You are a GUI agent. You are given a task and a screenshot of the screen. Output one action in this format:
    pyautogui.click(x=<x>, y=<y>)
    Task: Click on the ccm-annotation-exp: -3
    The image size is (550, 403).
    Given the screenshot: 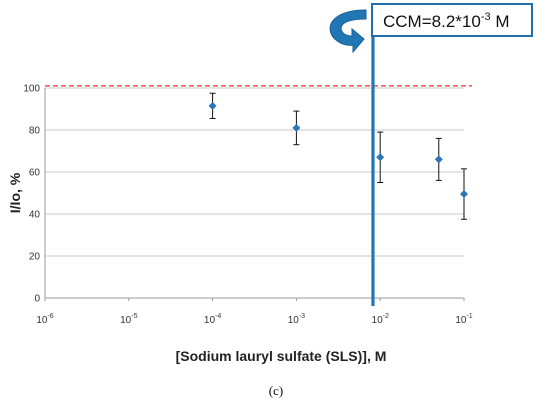 What is the action you would take?
    pyautogui.click(x=486, y=17)
    